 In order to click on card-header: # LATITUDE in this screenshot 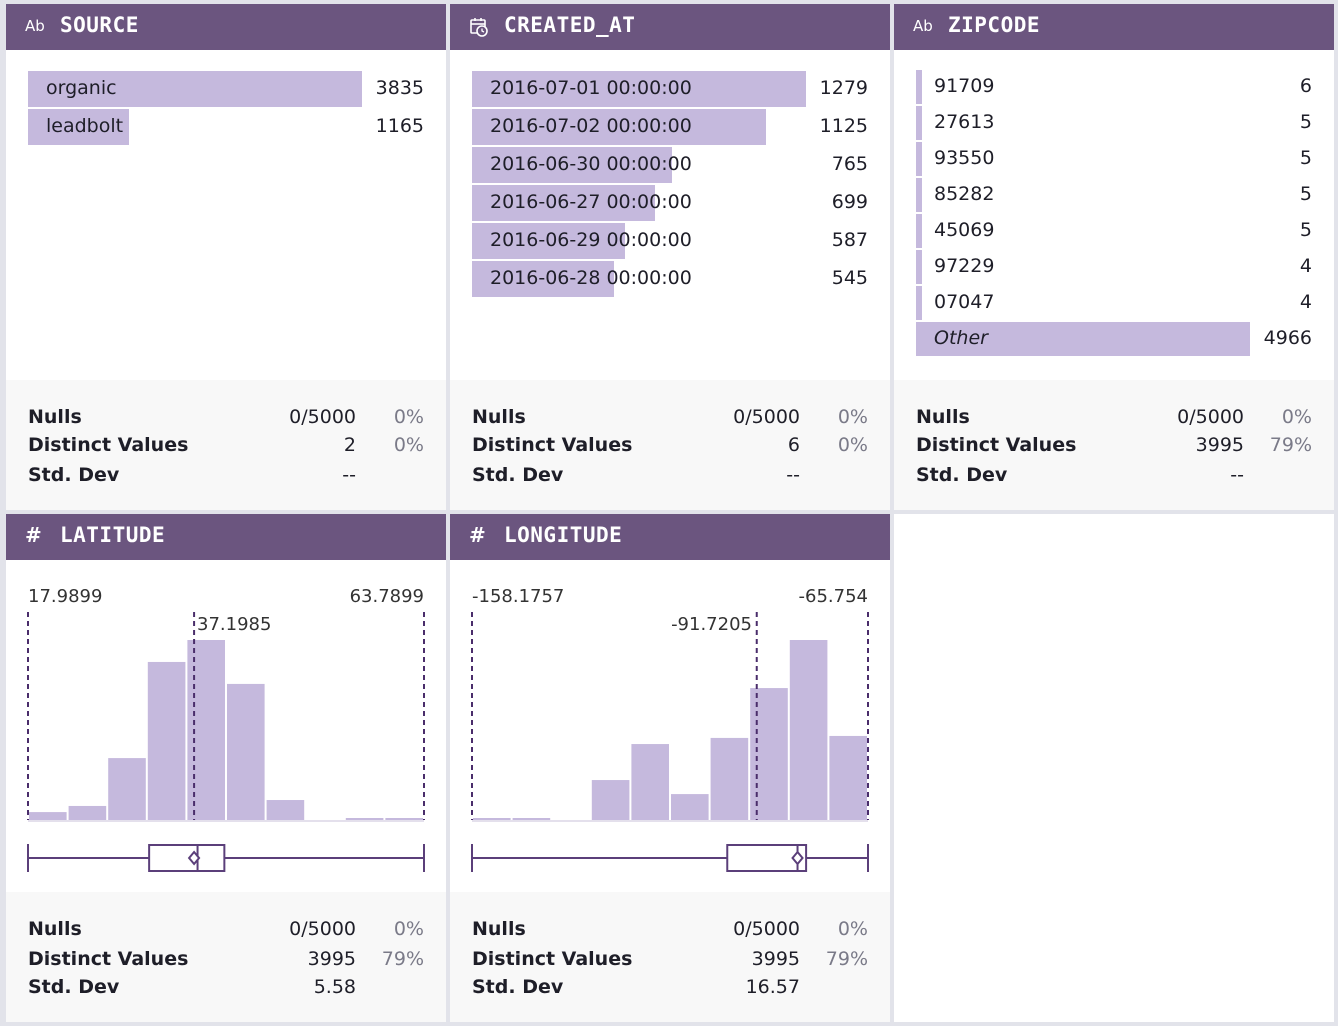, I will do `click(226, 537)`.